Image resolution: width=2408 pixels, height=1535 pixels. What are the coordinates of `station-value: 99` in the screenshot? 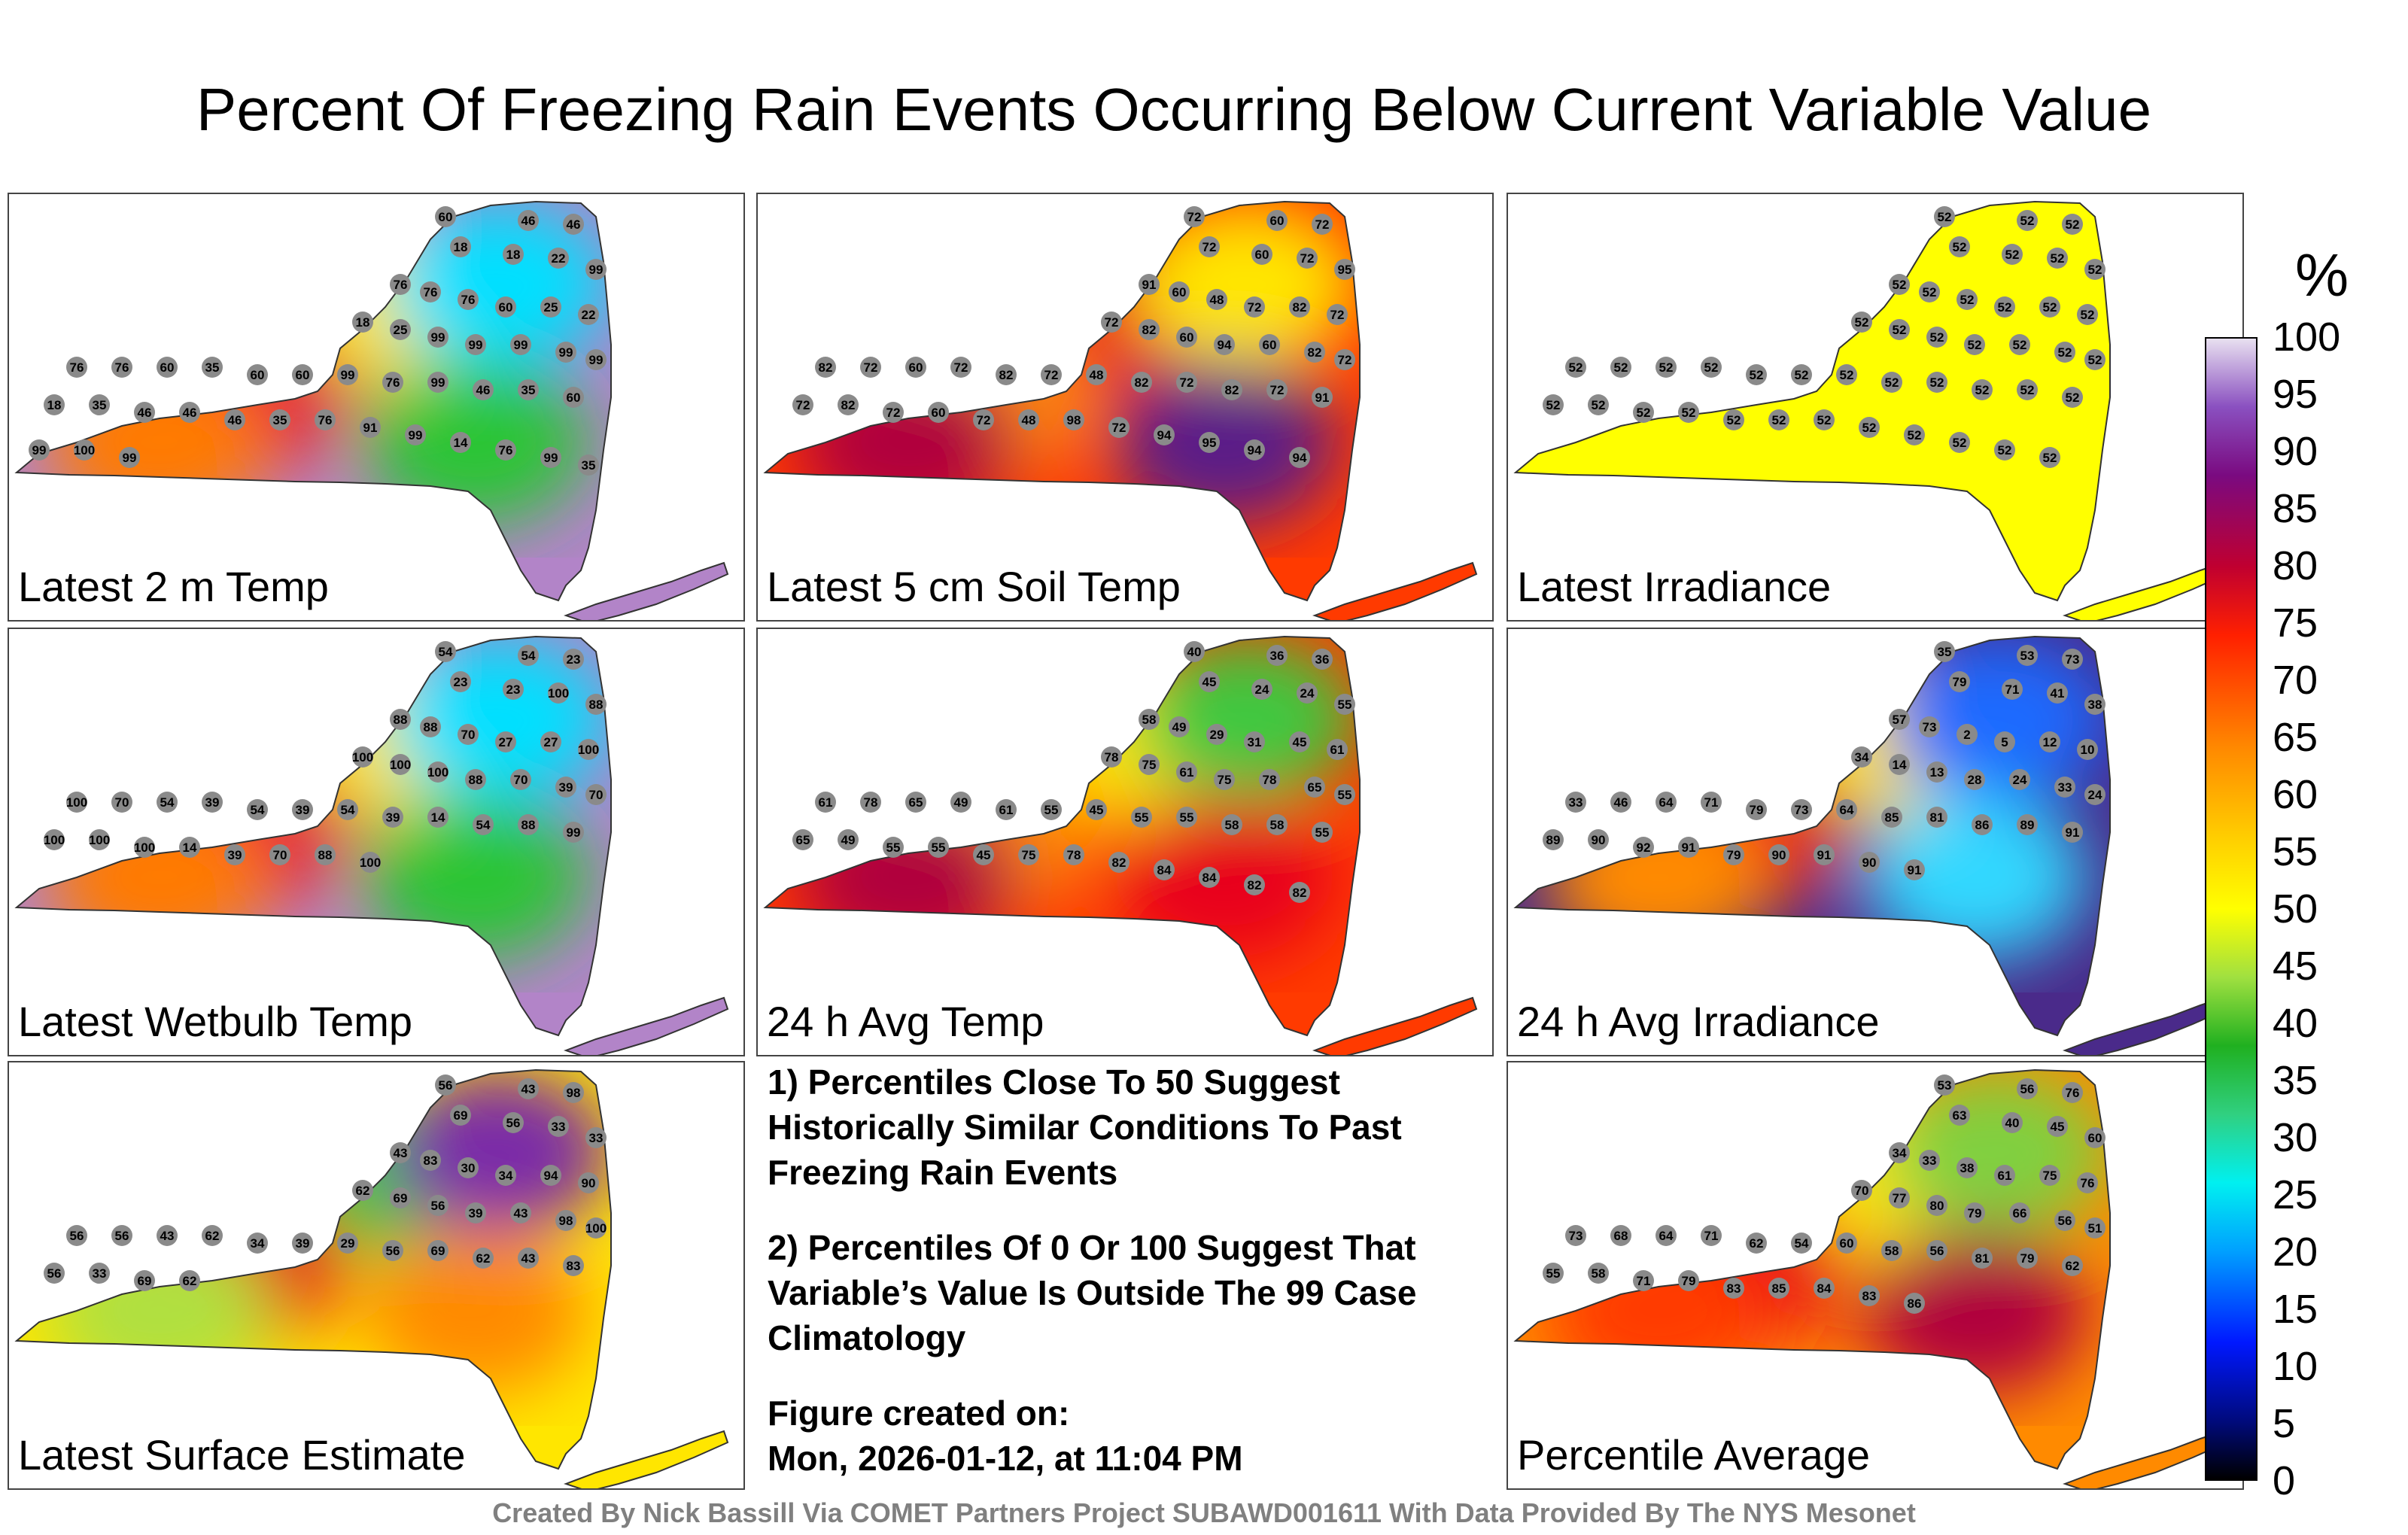 It's located at (438, 382).